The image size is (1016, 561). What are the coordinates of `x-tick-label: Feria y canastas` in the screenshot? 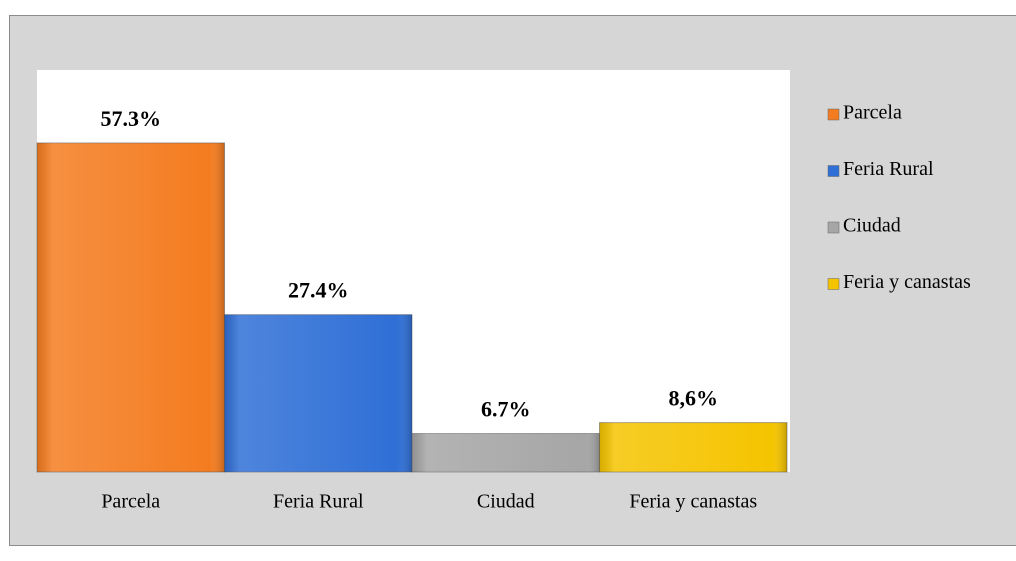 It's located at (693, 502).